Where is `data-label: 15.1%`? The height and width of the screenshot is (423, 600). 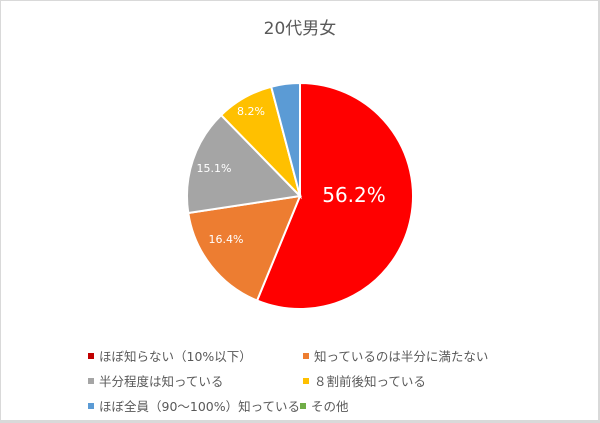 data-label: 15.1% is located at coordinates (214, 168).